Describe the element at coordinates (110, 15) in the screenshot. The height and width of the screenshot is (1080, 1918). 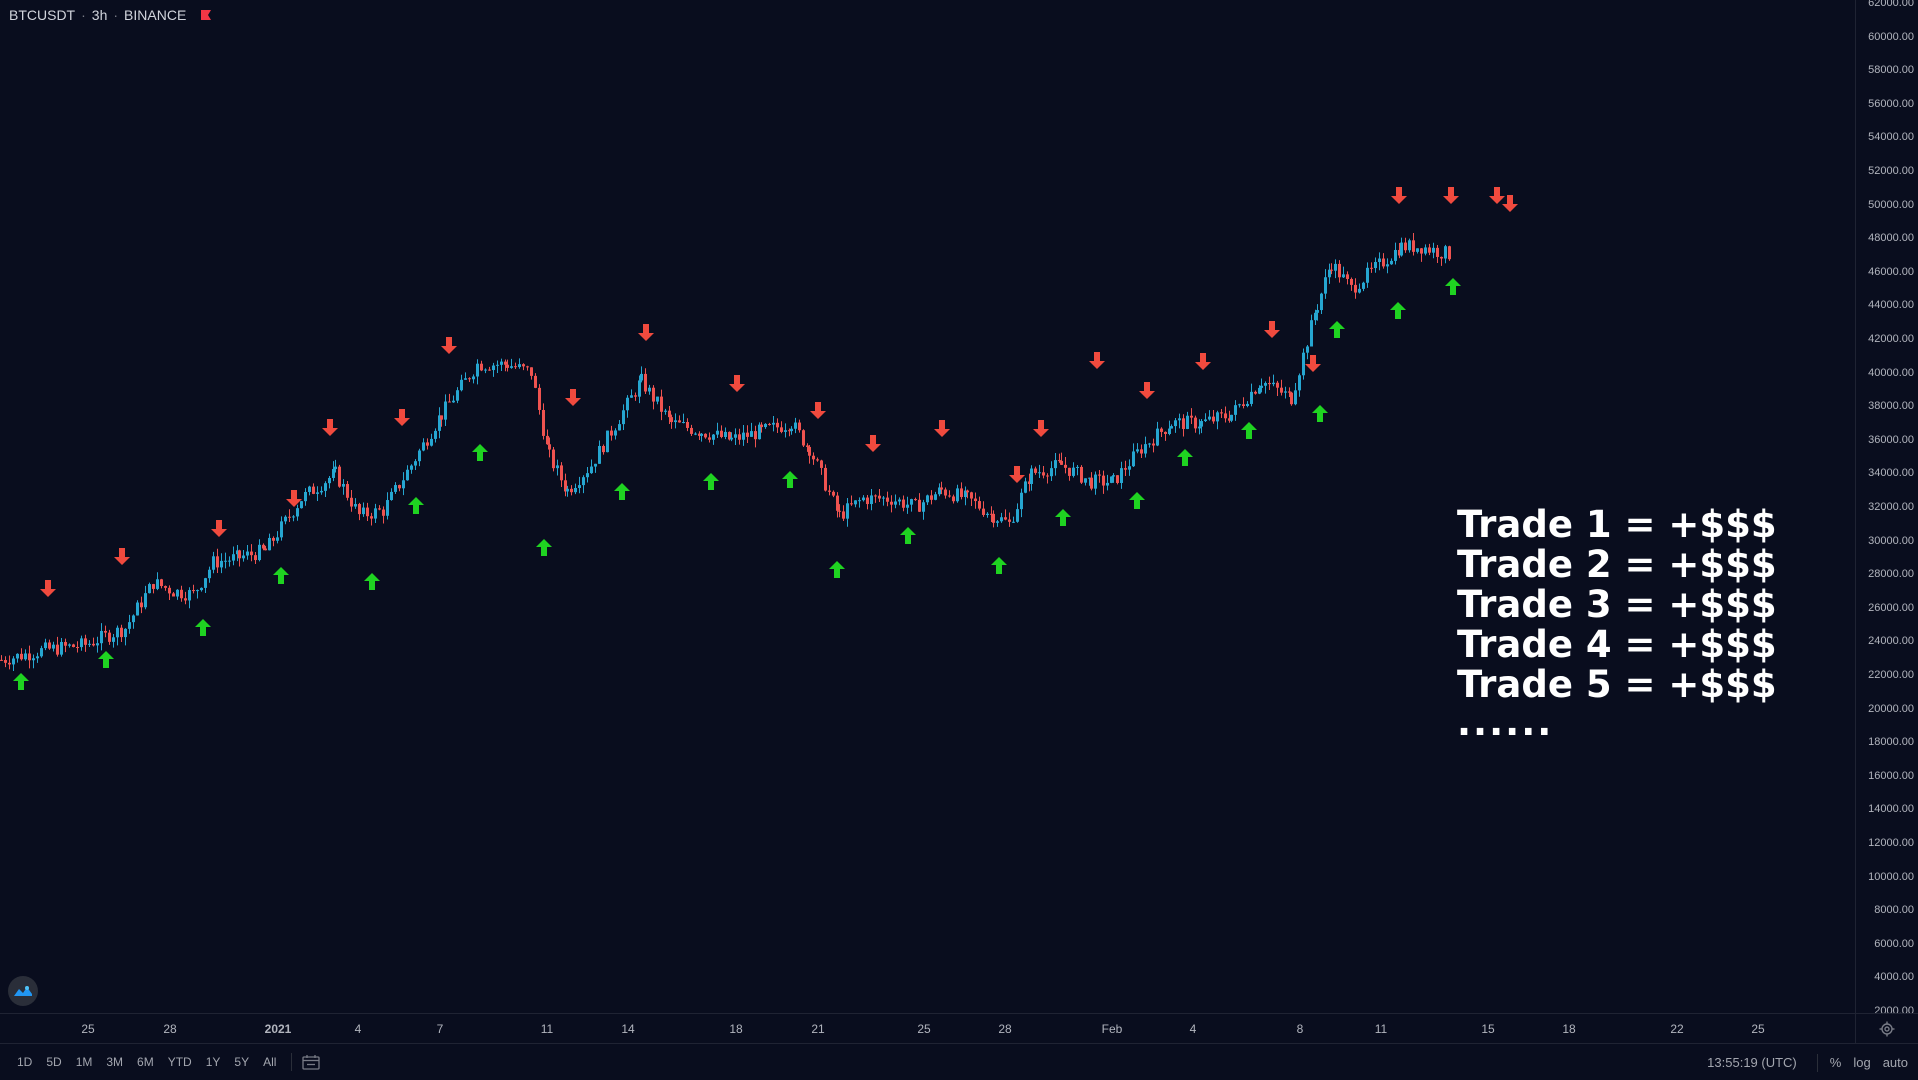
I see `symbol-header: BTCUSDT · 3h · BINANCE` at that location.